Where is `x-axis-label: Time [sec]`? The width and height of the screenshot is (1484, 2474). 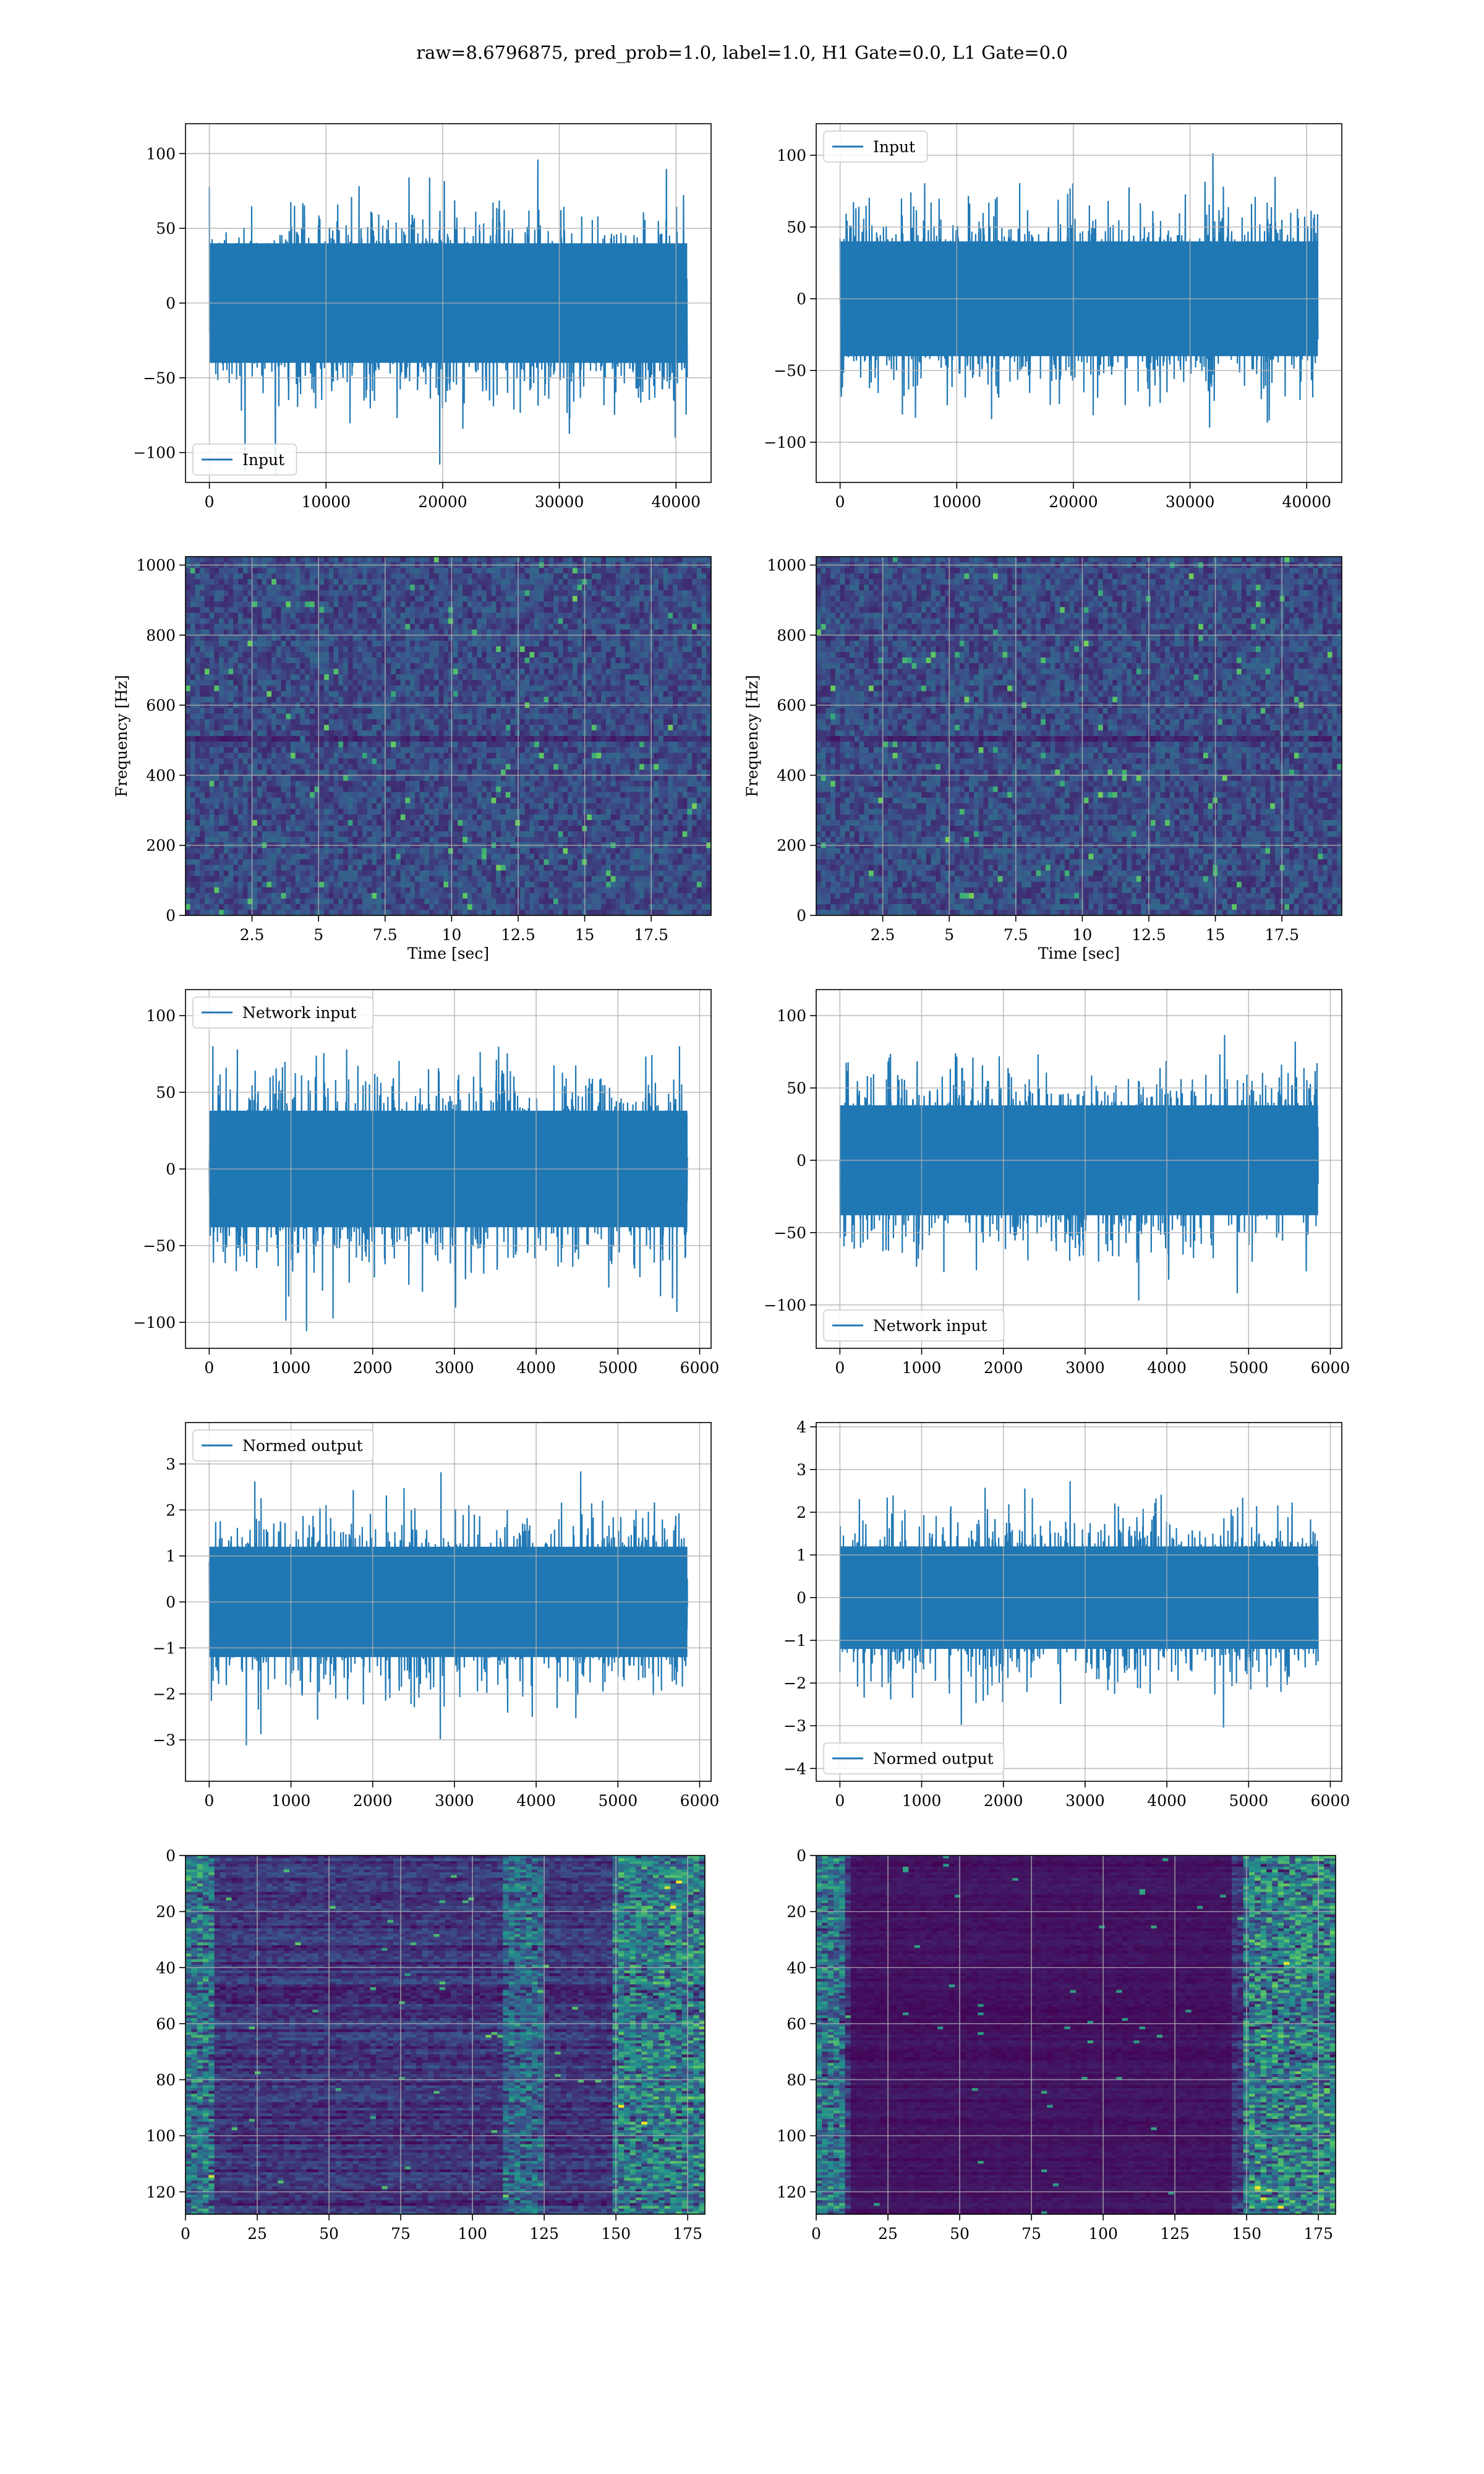 x-axis-label: Time [sec] is located at coordinates (1079, 953).